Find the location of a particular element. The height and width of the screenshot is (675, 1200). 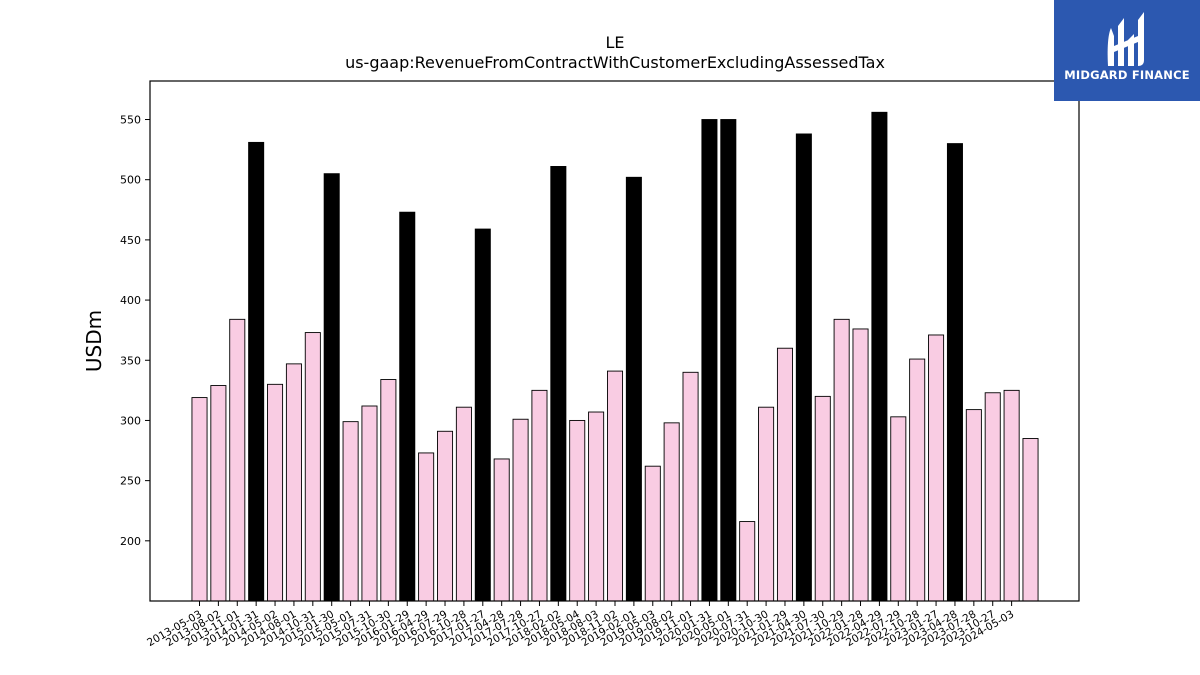

midgard-logo-icon is located at coordinates (1125, 39).